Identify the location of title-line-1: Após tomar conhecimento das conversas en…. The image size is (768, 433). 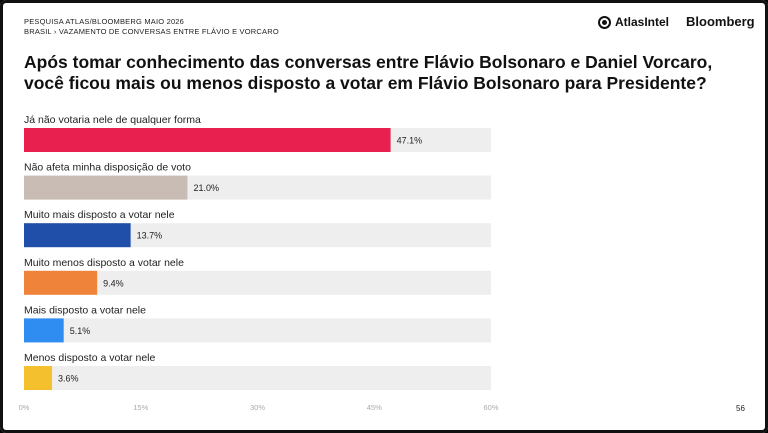
(368, 62).